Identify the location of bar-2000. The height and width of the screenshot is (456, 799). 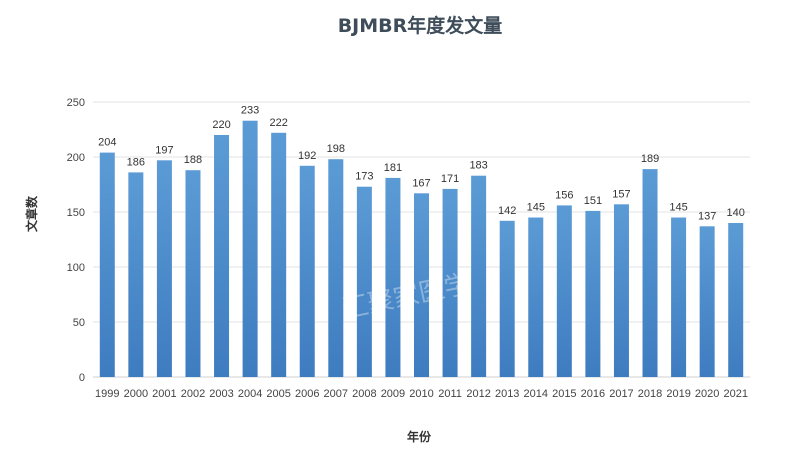
(136, 274).